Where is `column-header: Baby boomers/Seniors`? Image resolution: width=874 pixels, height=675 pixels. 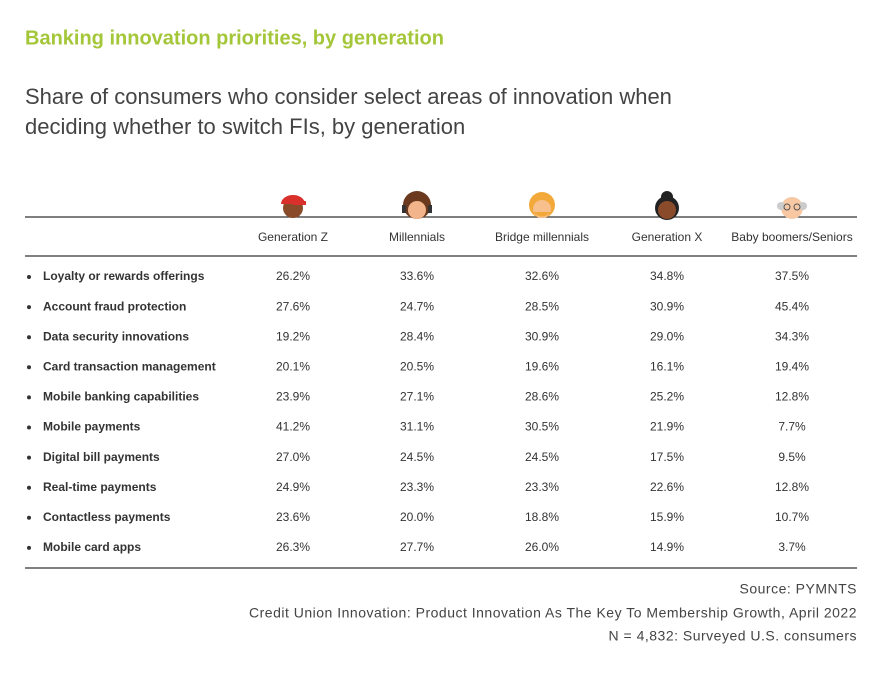 column-header: Baby boomers/Seniors is located at coordinates (791, 237).